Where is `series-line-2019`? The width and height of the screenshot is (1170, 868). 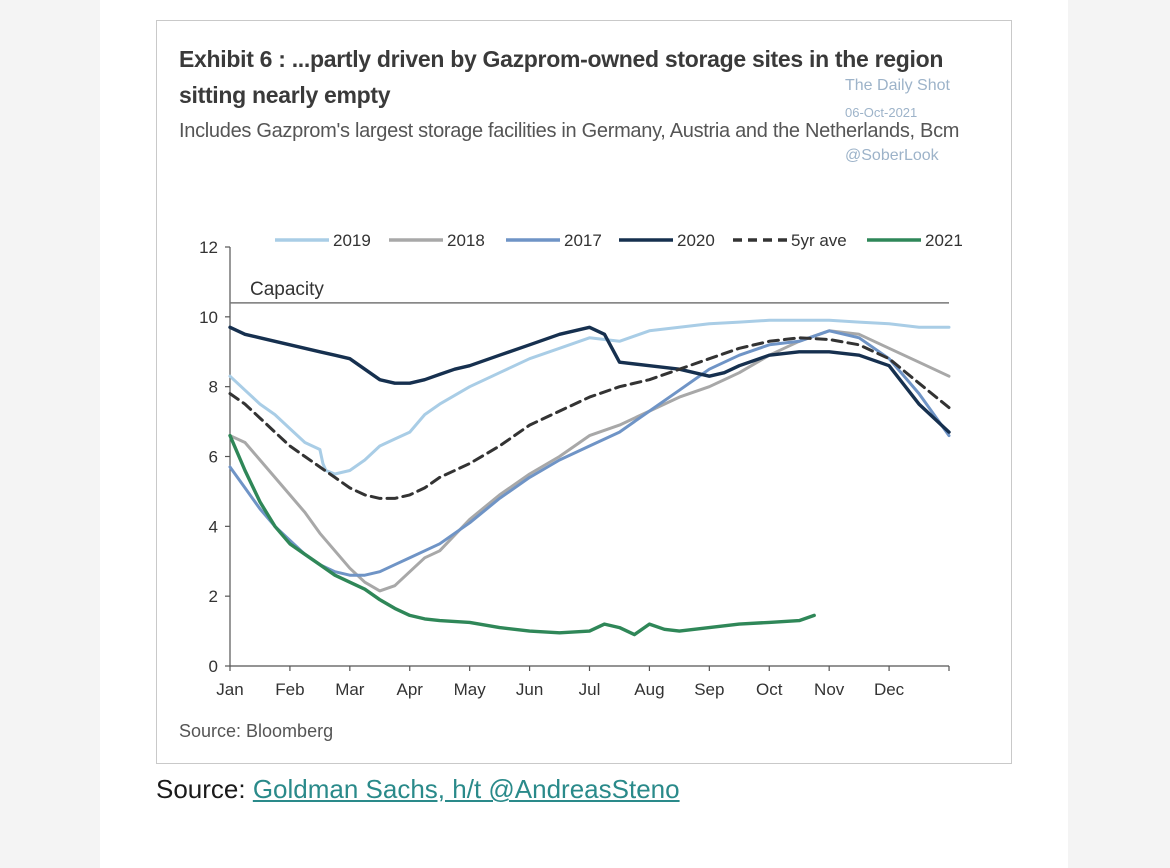 series-line-2019 is located at coordinates (589, 397).